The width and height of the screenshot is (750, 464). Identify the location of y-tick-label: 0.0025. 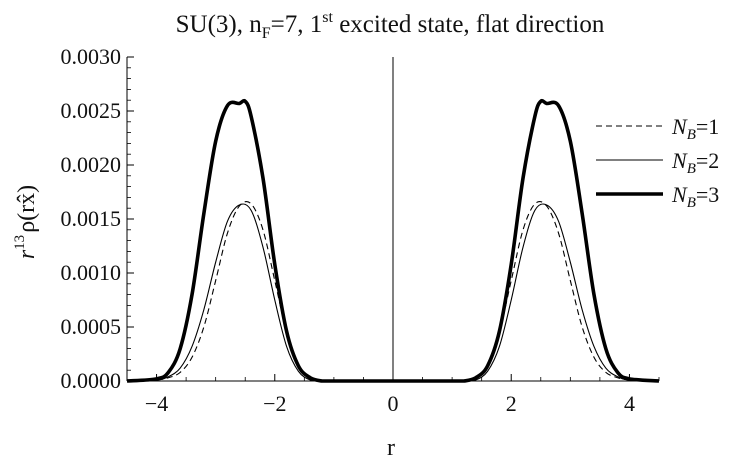
(91, 110).